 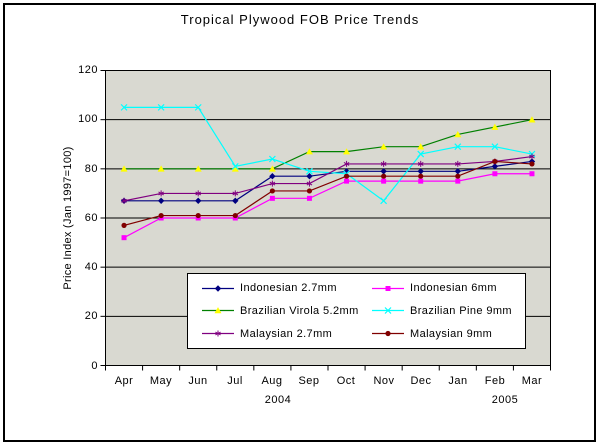 What do you see at coordinates (278, 400) in the screenshot?
I see `year-label-2004: 2004` at bounding box center [278, 400].